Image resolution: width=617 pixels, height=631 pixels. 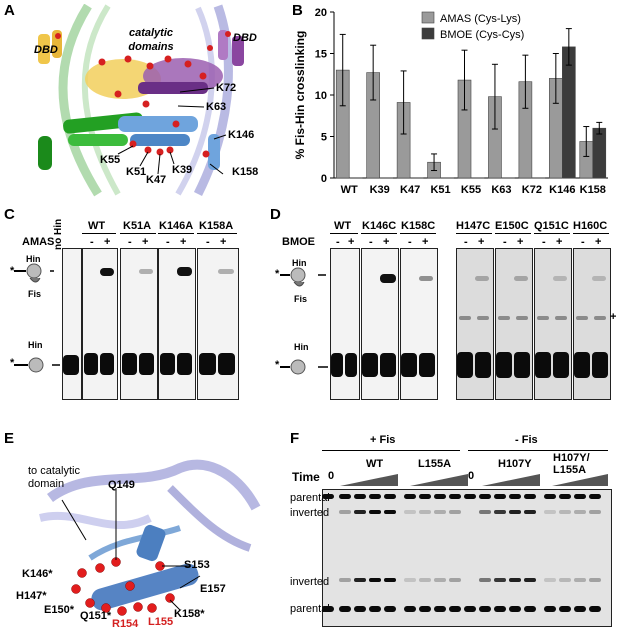 I want to click on residue-k158: K158, so click(x=245, y=172).